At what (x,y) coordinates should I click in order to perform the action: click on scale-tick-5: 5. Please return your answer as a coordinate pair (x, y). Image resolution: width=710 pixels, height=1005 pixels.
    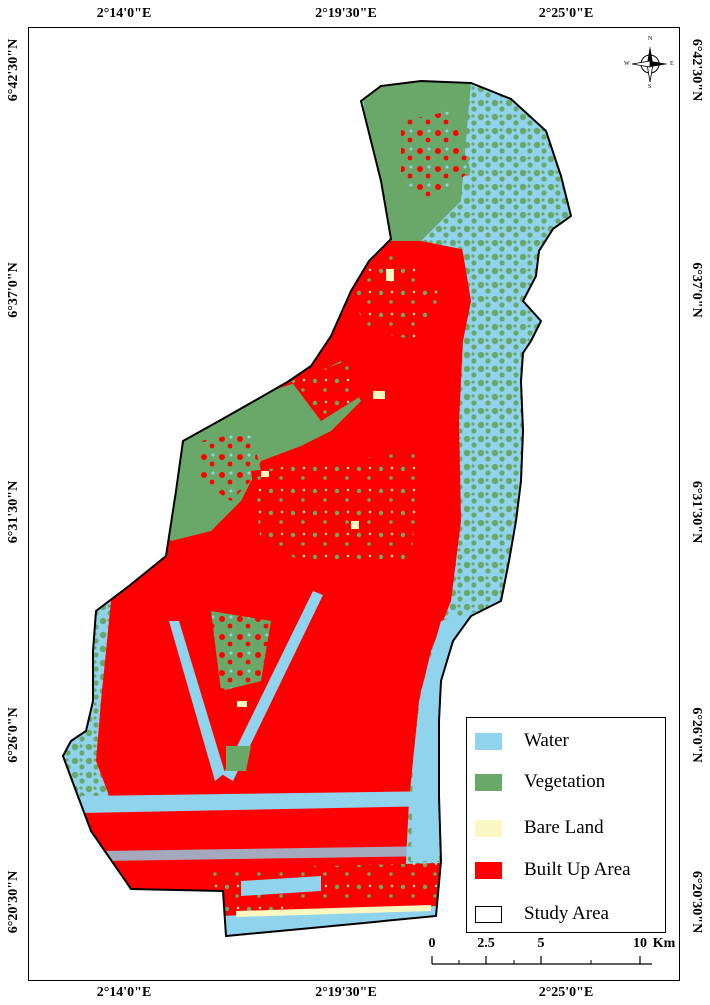
    Looking at the image, I should click on (541, 943).